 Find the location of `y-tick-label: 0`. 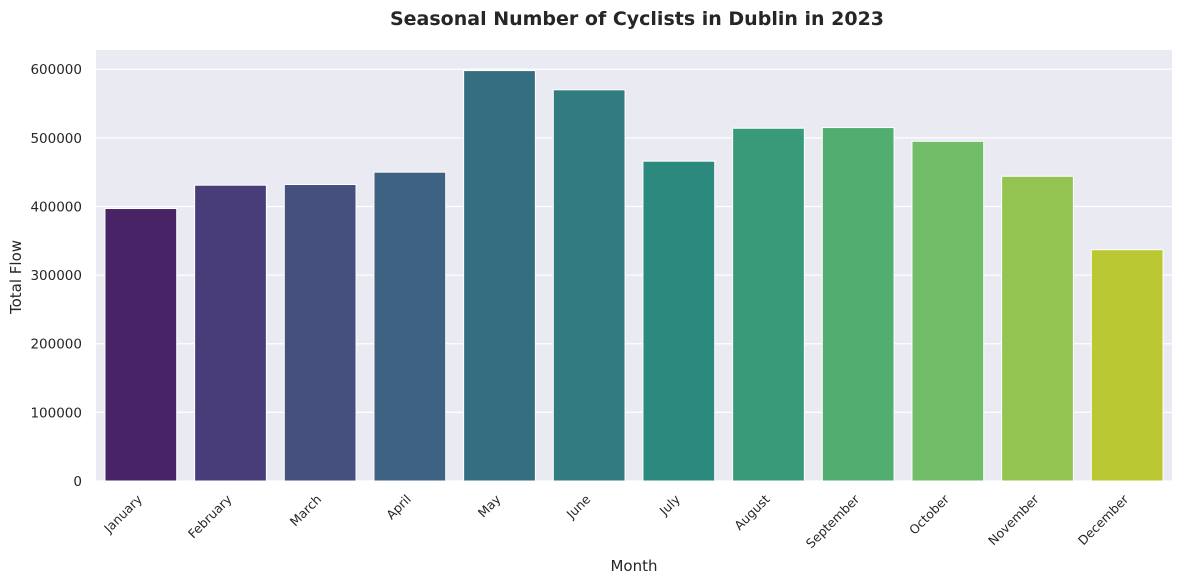

y-tick-label: 0 is located at coordinates (77, 482).